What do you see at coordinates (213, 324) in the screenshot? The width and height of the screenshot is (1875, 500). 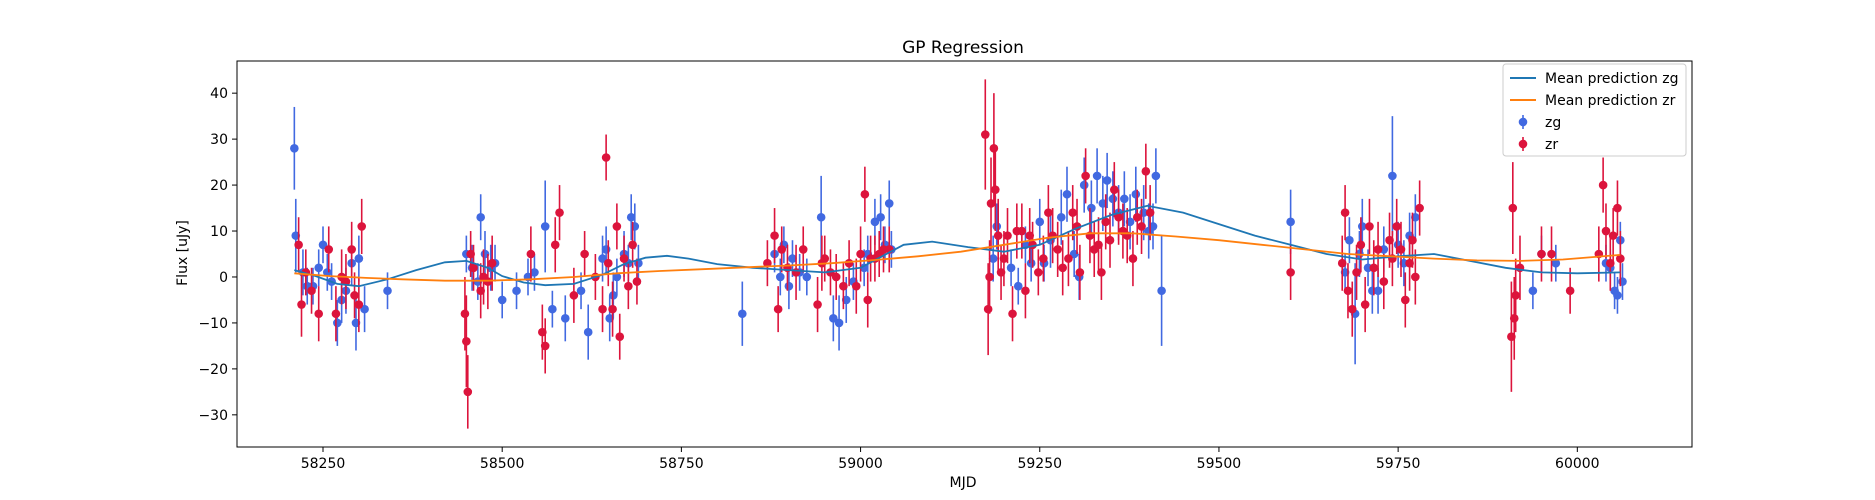 I see `y-tick-label: −10` at bounding box center [213, 324].